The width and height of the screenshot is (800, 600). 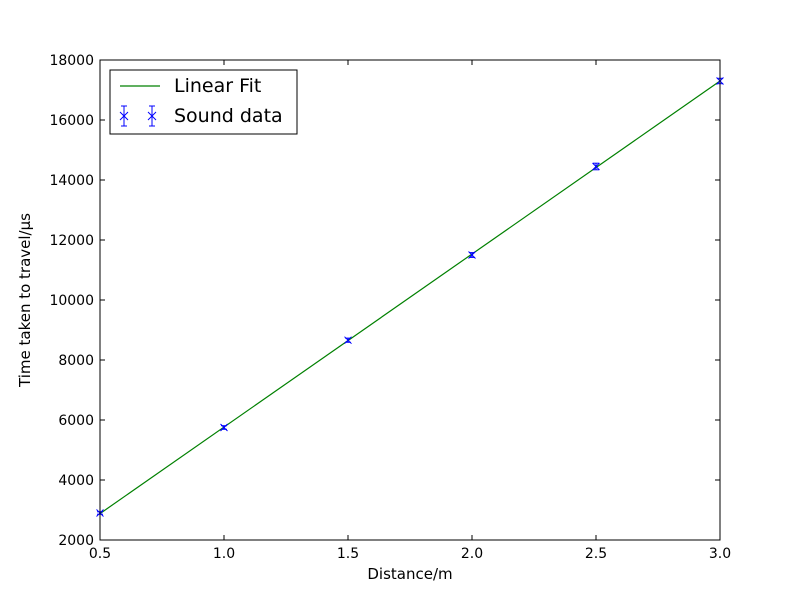 I want to click on y-tick-label: 4000, so click(x=76, y=481).